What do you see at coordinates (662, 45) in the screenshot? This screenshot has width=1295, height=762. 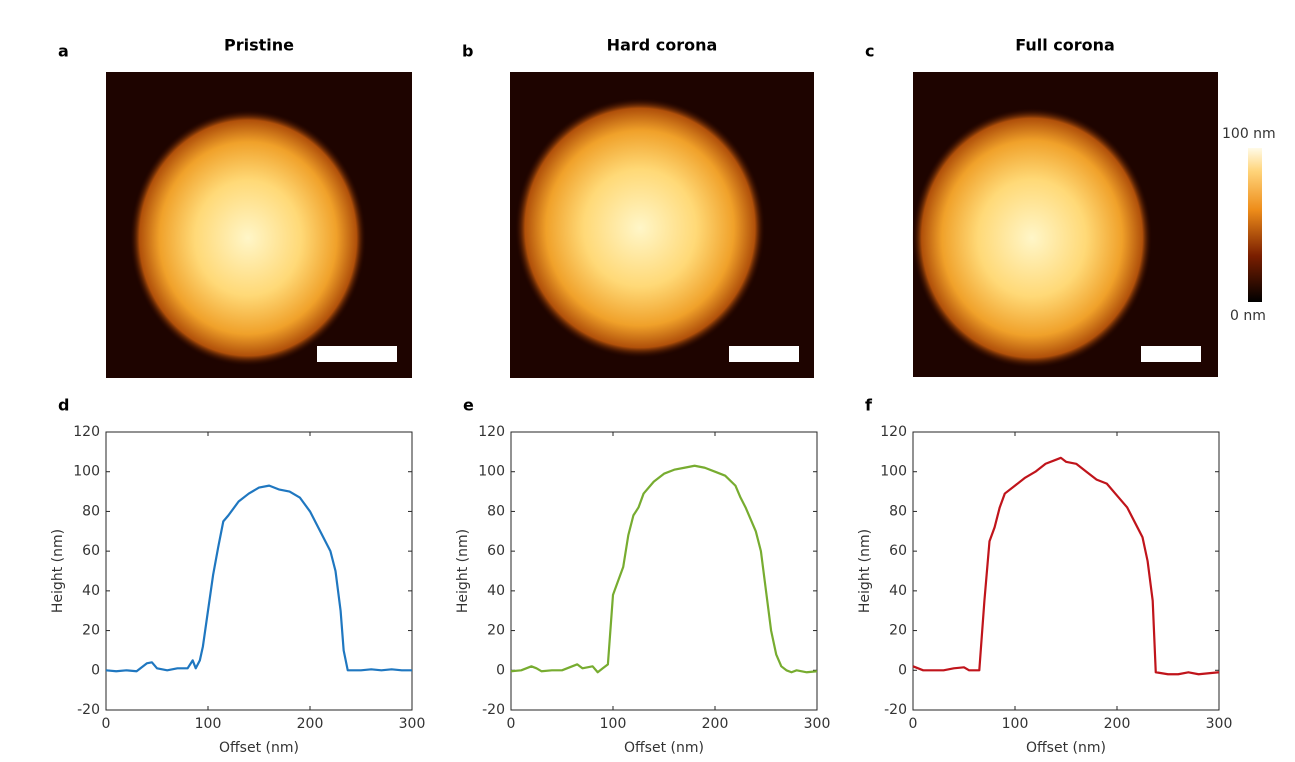 I see `panel-title: Hard corona` at bounding box center [662, 45].